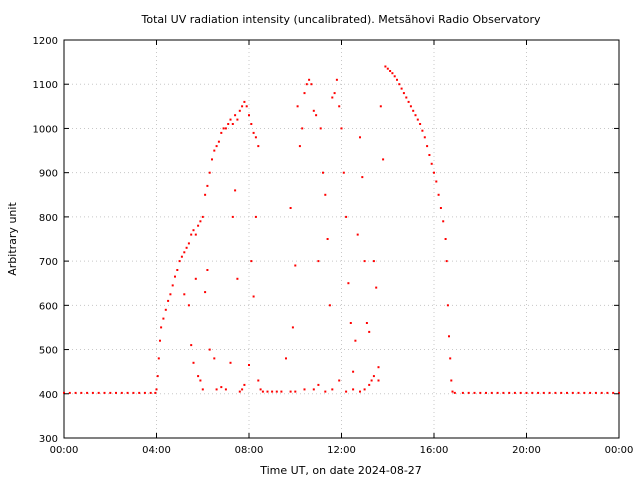 Image resolution: width=640 pixels, height=480 pixels. What do you see at coordinates (64, 450) in the screenshot?
I see `x-tick-label: 00:00` at bounding box center [64, 450].